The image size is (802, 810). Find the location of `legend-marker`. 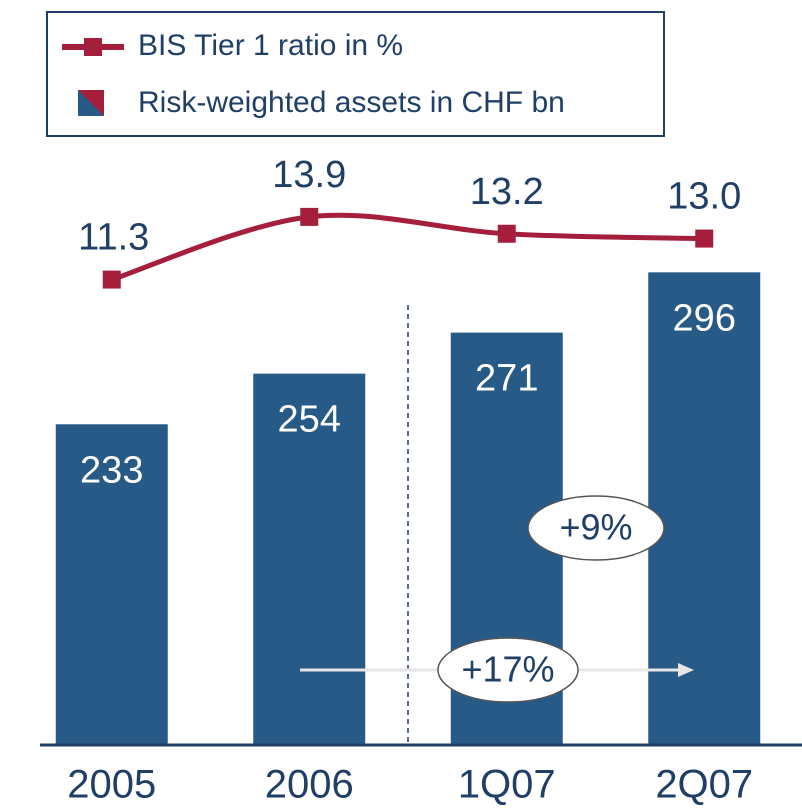

legend-marker is located at coordinates (93, 47).